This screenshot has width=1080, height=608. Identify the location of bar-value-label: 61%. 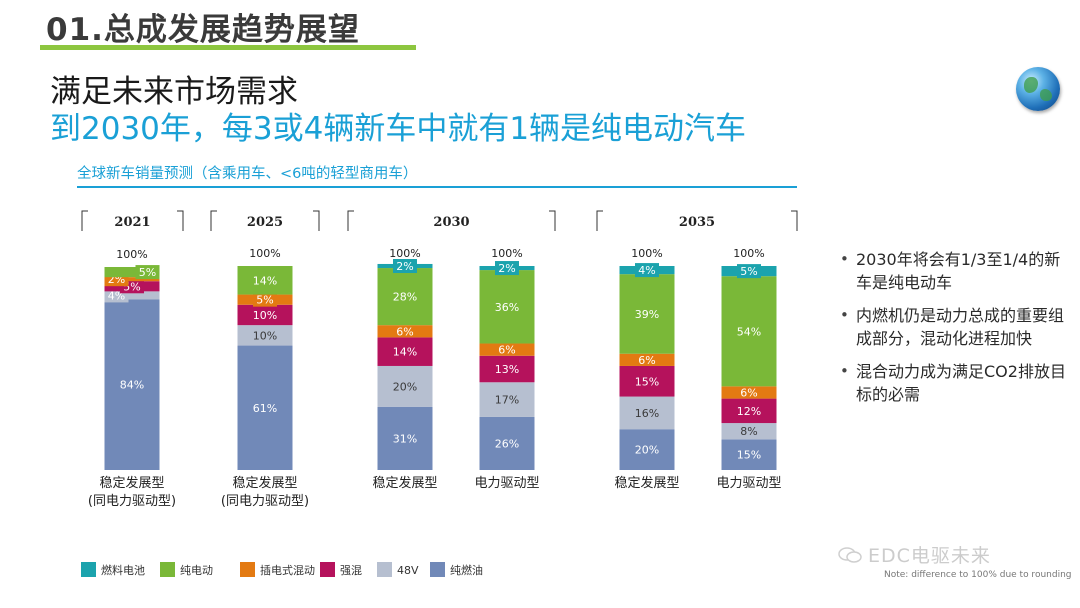
(265, 408).